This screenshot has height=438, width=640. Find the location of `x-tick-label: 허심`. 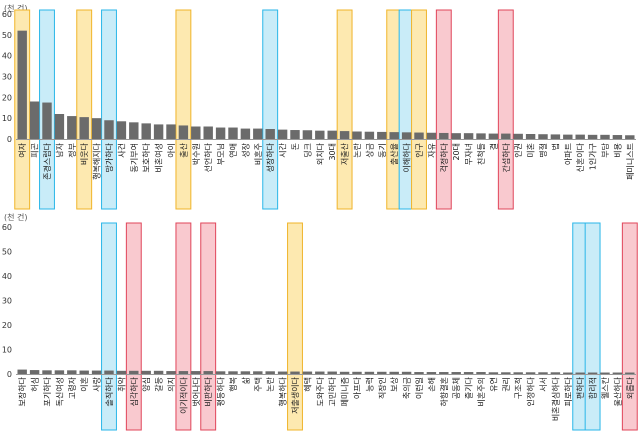

x-tick-label: 허심 is located at coordinates (35, 384).